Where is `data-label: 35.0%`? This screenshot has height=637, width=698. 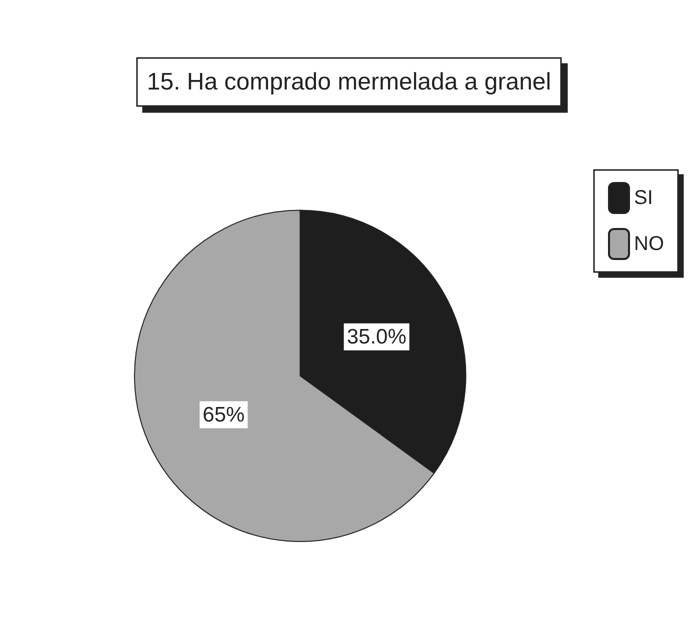
data-label: 35.0% is located at coordinates (376, 336).